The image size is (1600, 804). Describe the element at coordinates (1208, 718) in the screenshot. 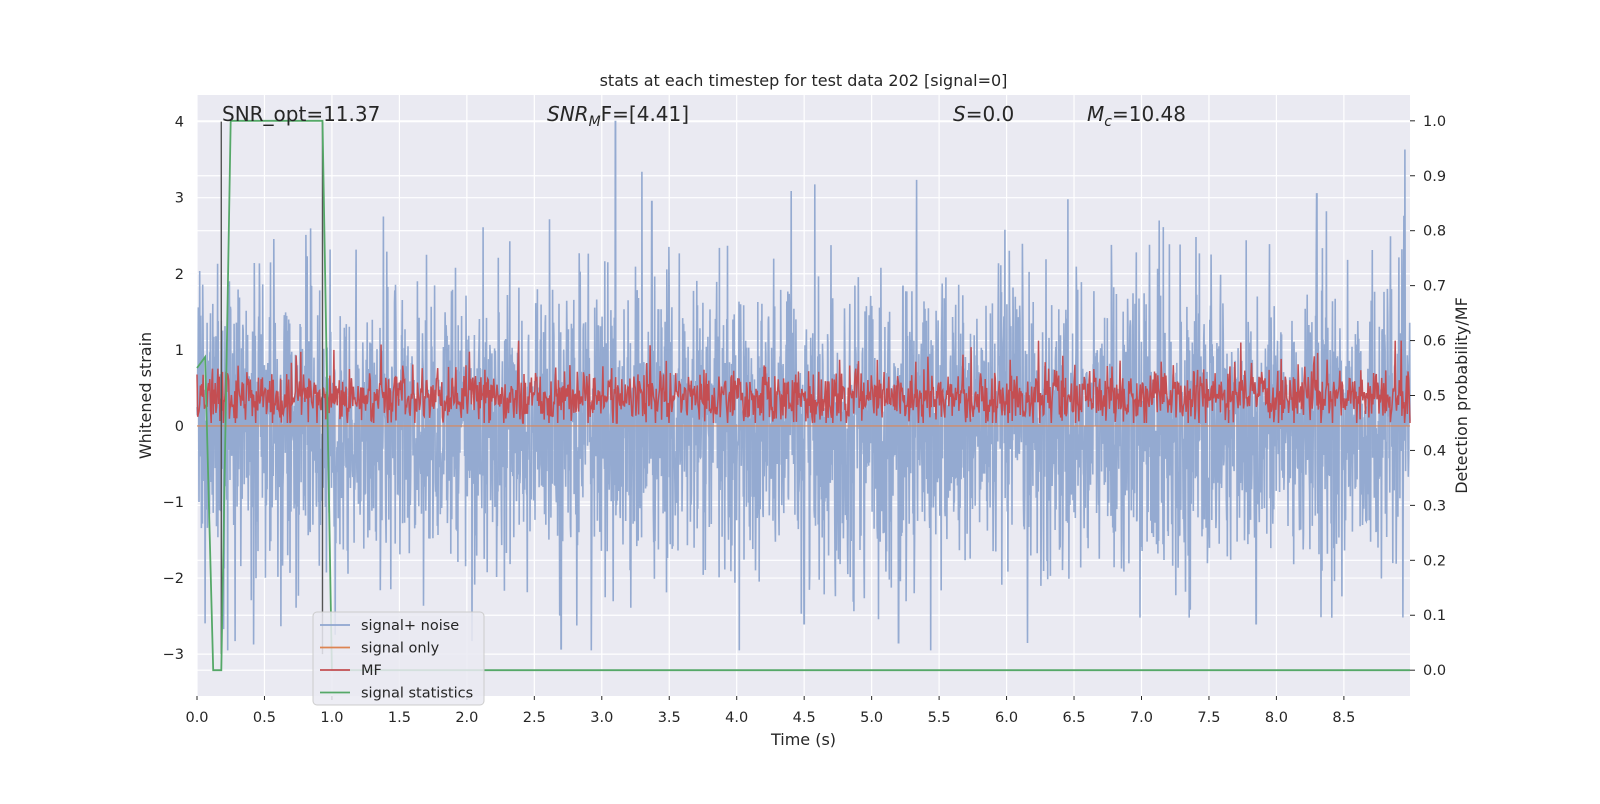

I see `x-tick-label: 7.5` at that location.